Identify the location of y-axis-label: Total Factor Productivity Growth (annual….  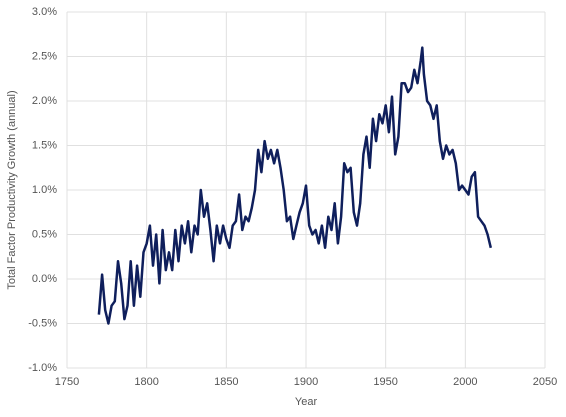
(12, 189).